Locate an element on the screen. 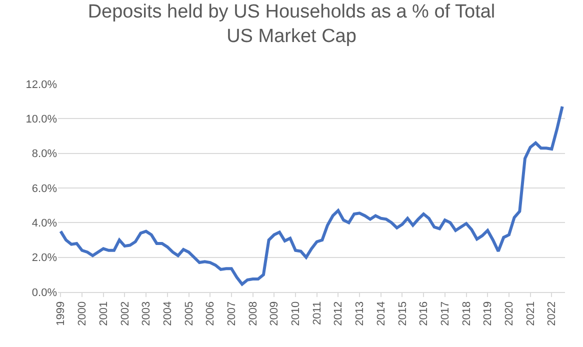  x-tick-label: 2009 is located at coordinates (274, 313).